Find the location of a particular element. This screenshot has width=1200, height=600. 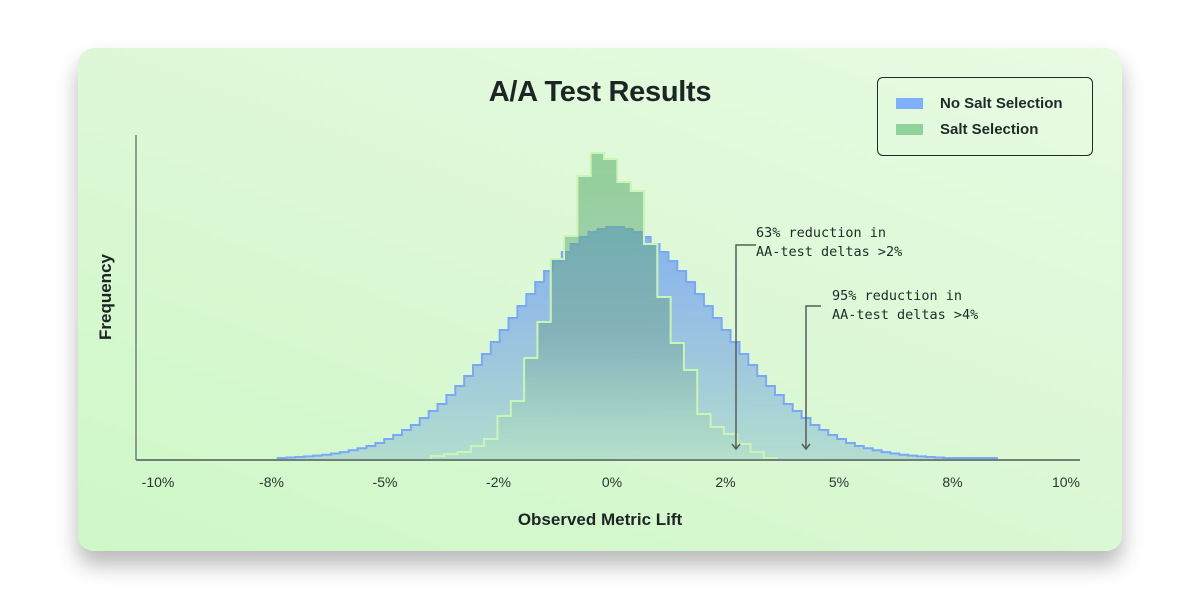

legend-item-no-salt: No Salt Selection is located at coordinates (979, 103).